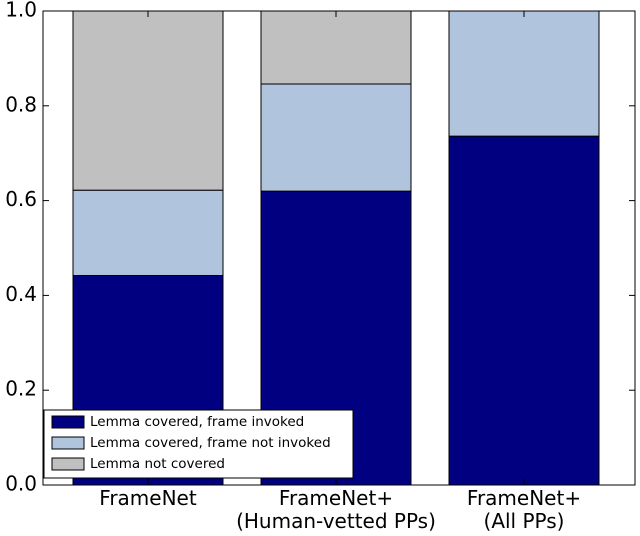 The height and width of the screenshot is (536, 640). I want to click on legend-label: Lemma covered, frame invoked, so click(197, 422).